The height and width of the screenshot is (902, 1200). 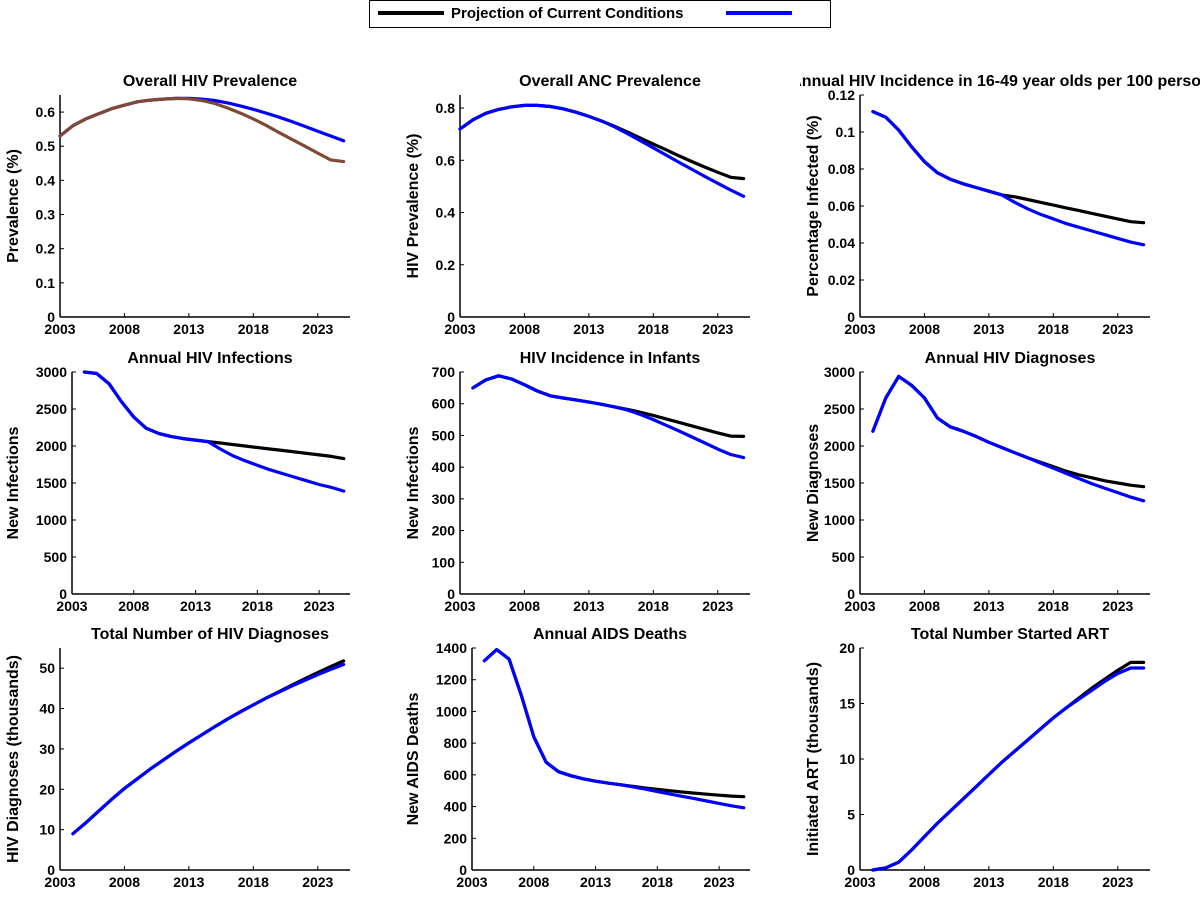 What do you see at coordinates (13, 759) in the screenshot?
I see `y-axis-label: HIV Diagnoses (thousands)` at bounding box center [13, 759].